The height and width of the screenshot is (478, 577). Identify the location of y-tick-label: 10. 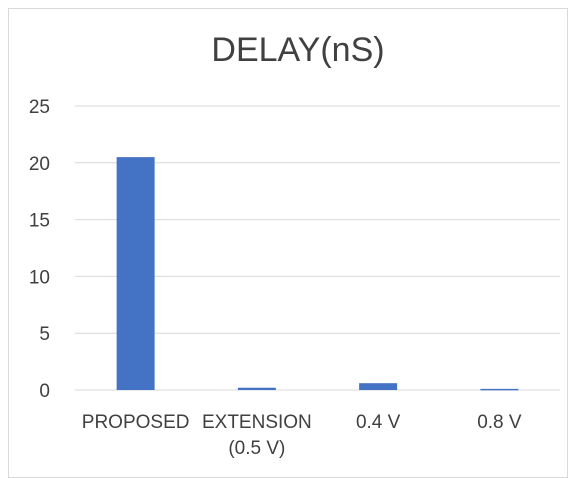
(39, 277).